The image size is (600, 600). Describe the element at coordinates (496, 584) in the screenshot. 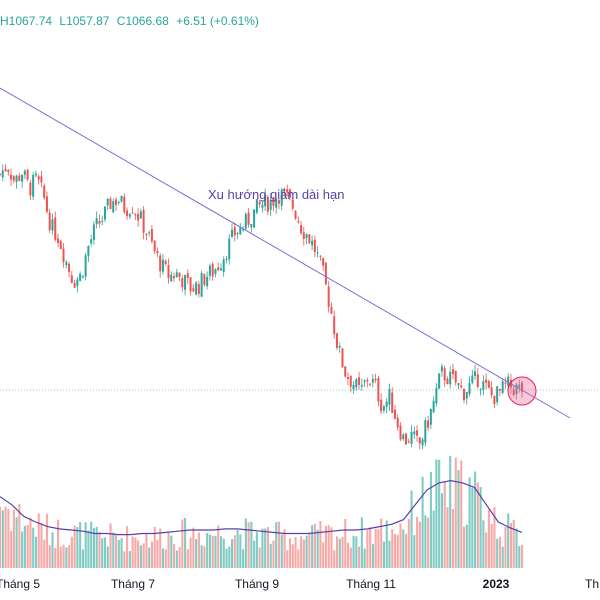

I see `x-tick-label: 2023` at that location.